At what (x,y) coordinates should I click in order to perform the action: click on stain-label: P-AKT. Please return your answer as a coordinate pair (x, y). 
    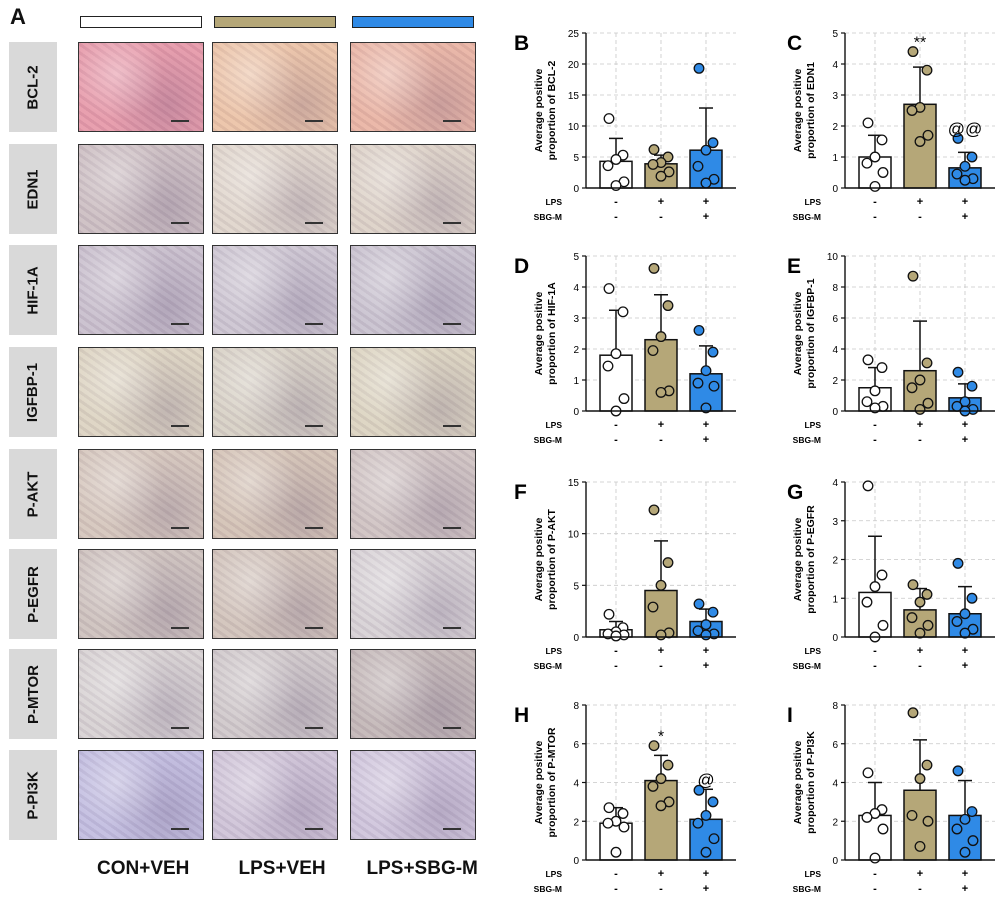
    Looking at the image, I should click on (33, 494).